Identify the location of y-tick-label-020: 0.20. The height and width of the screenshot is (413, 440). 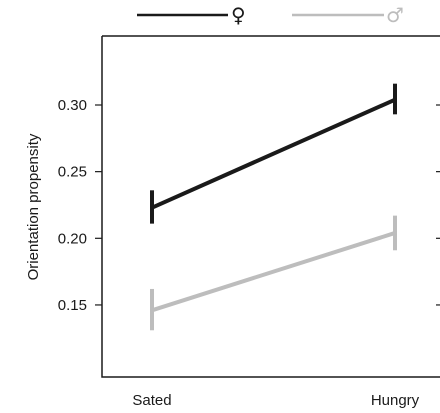
(72, 238).